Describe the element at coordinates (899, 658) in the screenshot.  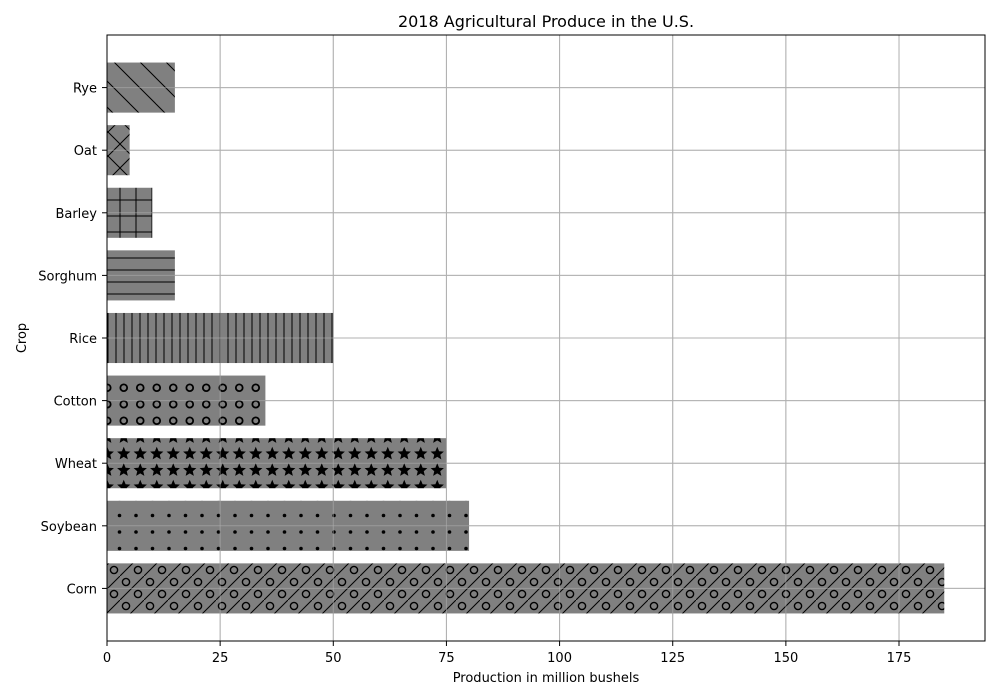
I see `x-tick-label: 175` at that location.